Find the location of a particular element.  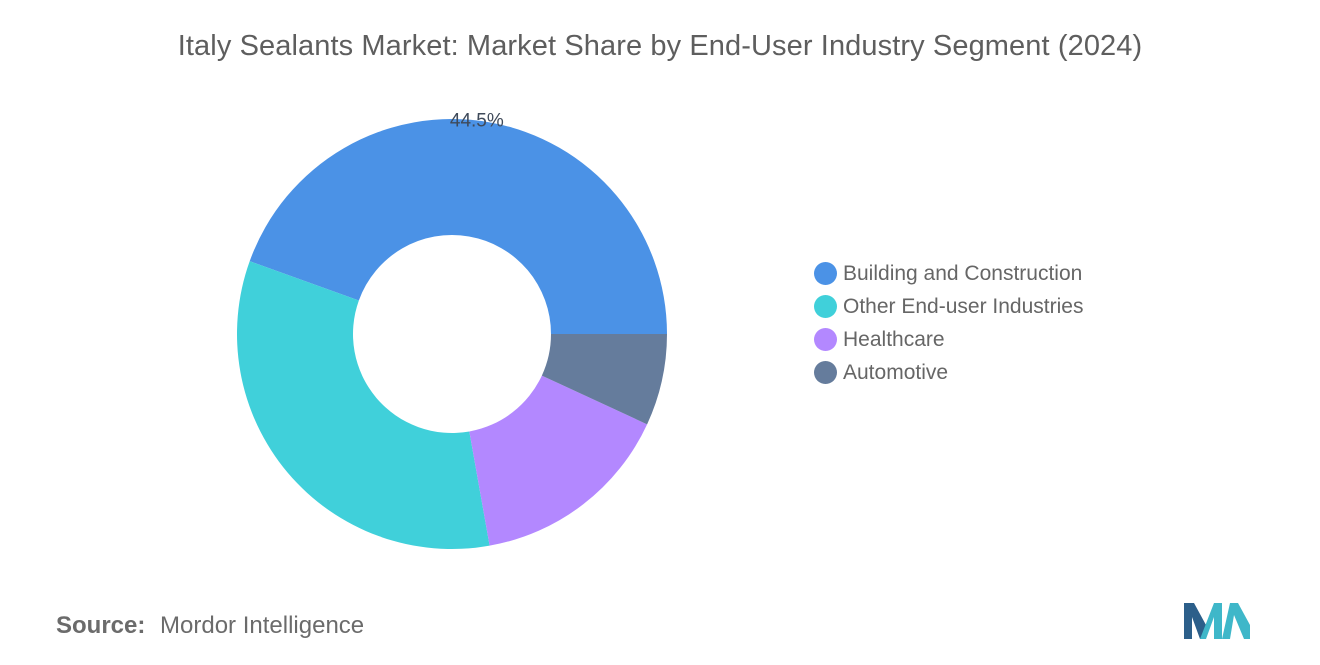

legend-label: Building and Construction is located at coordinates (963, 273).